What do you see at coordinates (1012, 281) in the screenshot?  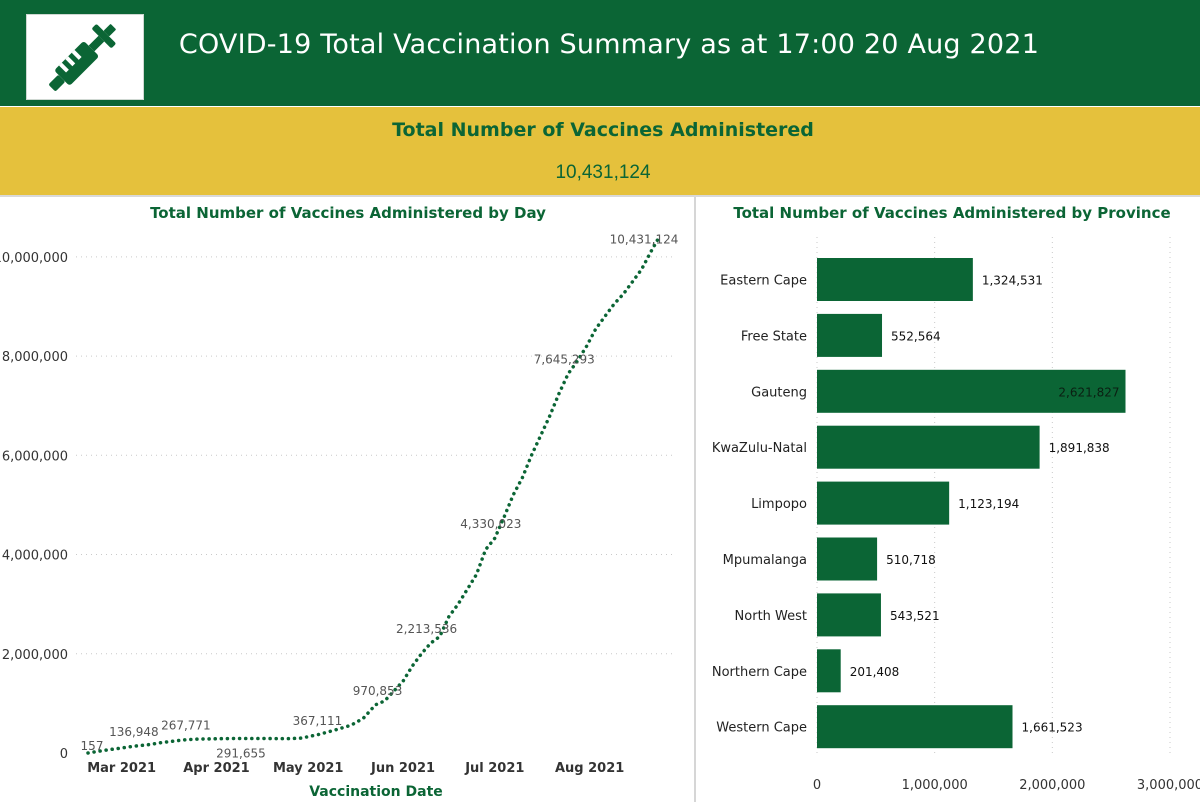 I see `bar-value-label: 1,324,531` at bounding box center [1012, 281].